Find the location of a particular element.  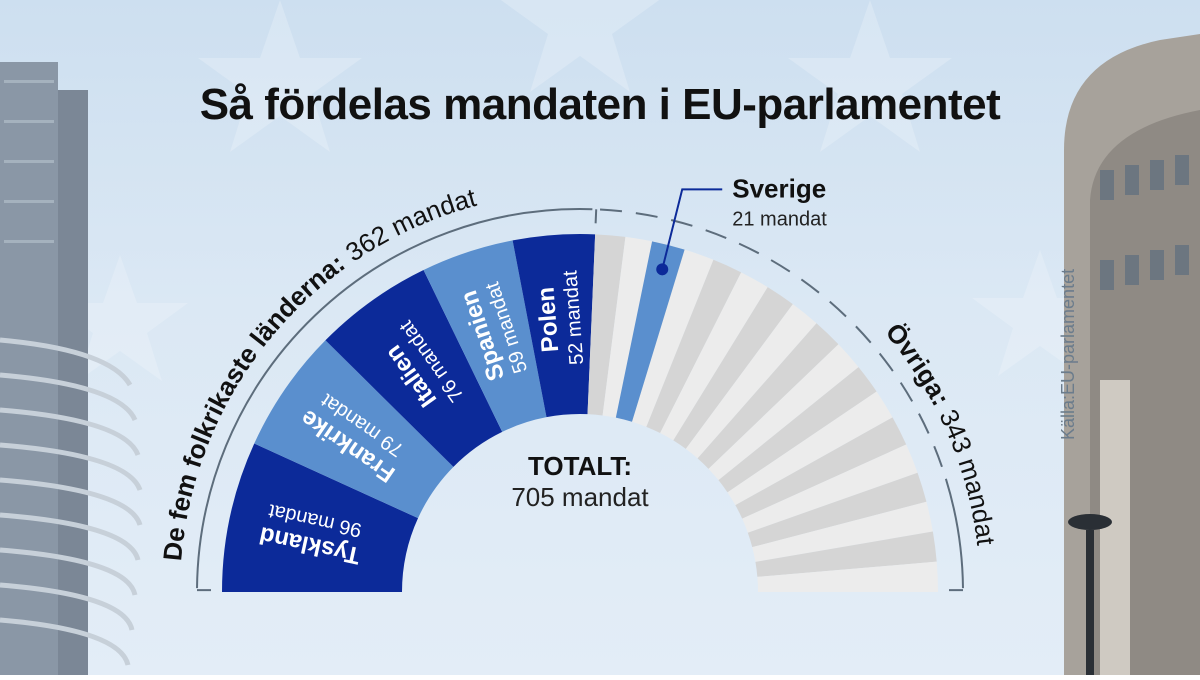

group-left-value: 362 mandat is located at coordinates (410, 224).